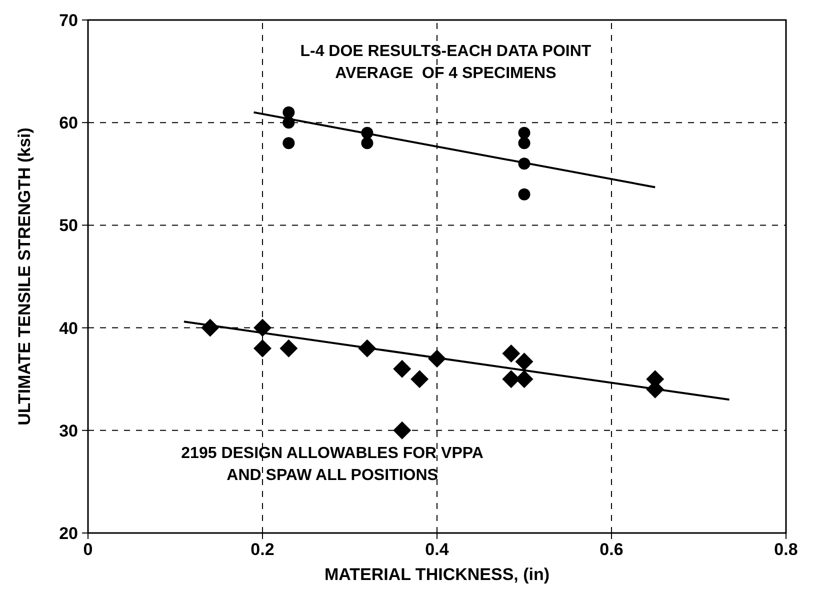  Describe the element at coordinates (262, 549) in the screenshot. I see `x-tick-label: 0.2` at that location.